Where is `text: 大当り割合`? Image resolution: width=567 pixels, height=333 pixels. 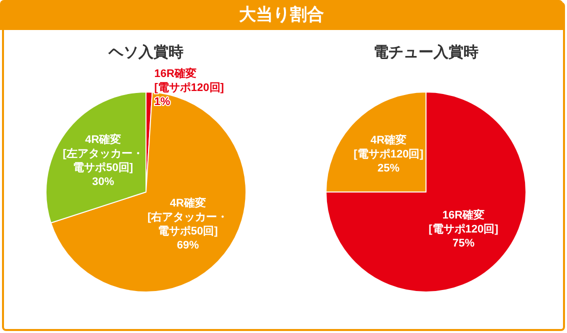 text: 大当り割合 is located at coordinates (281, 15).